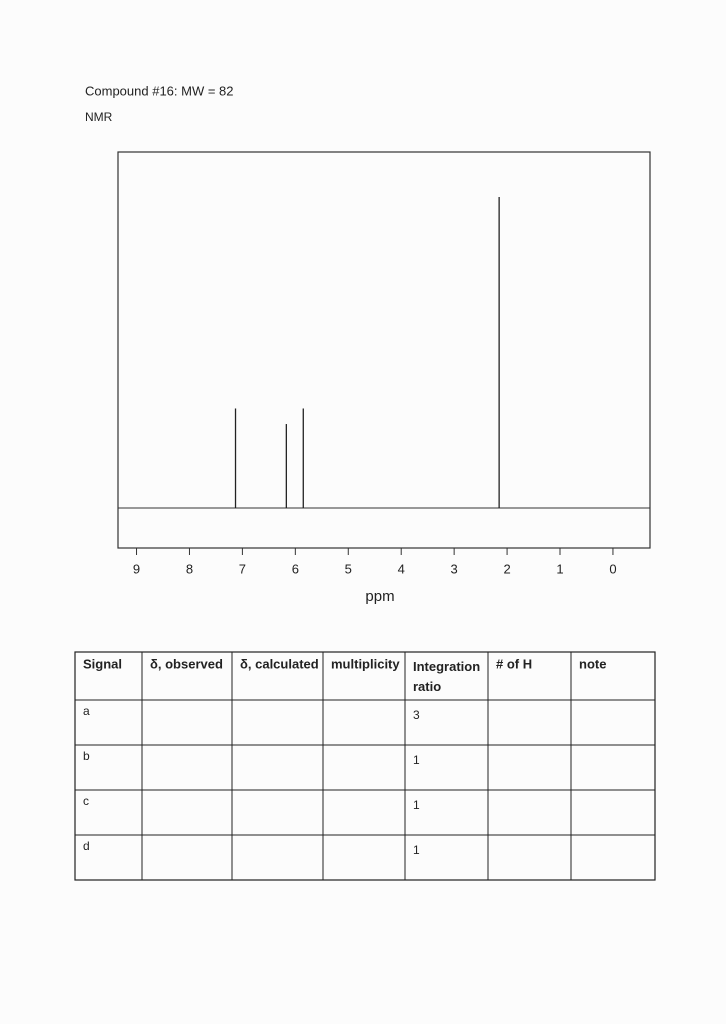 The height and width of the screenshot is (1024, 726). I want to click on x-tick-label: 8, so click(189, 568).